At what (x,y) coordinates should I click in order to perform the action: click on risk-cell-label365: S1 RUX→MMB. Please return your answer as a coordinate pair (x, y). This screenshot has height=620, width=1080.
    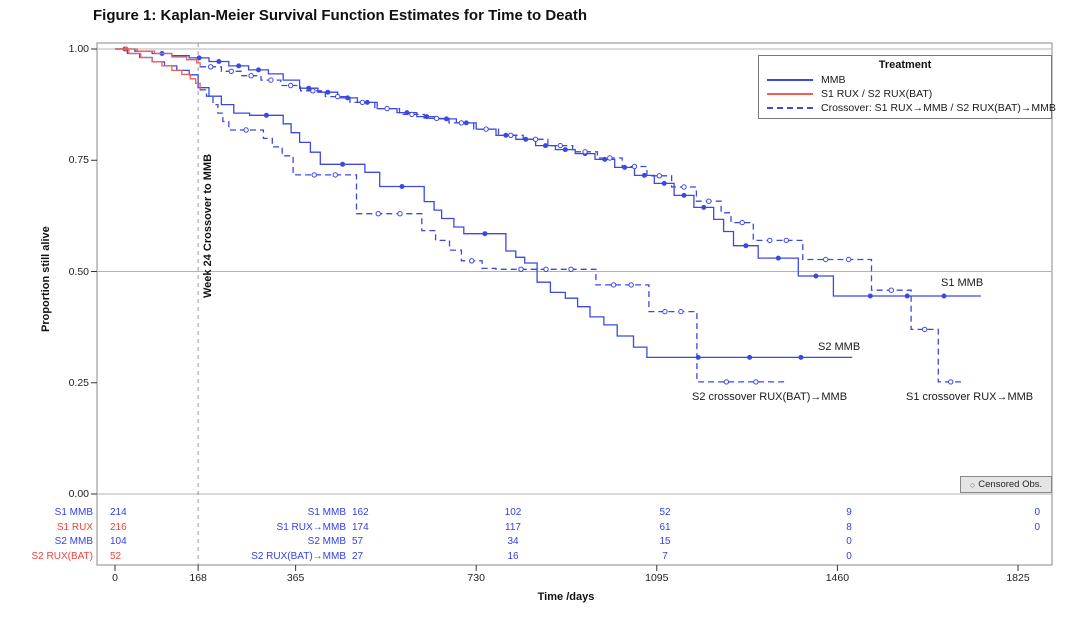
    Looking at the image, I should click on (311, 527).